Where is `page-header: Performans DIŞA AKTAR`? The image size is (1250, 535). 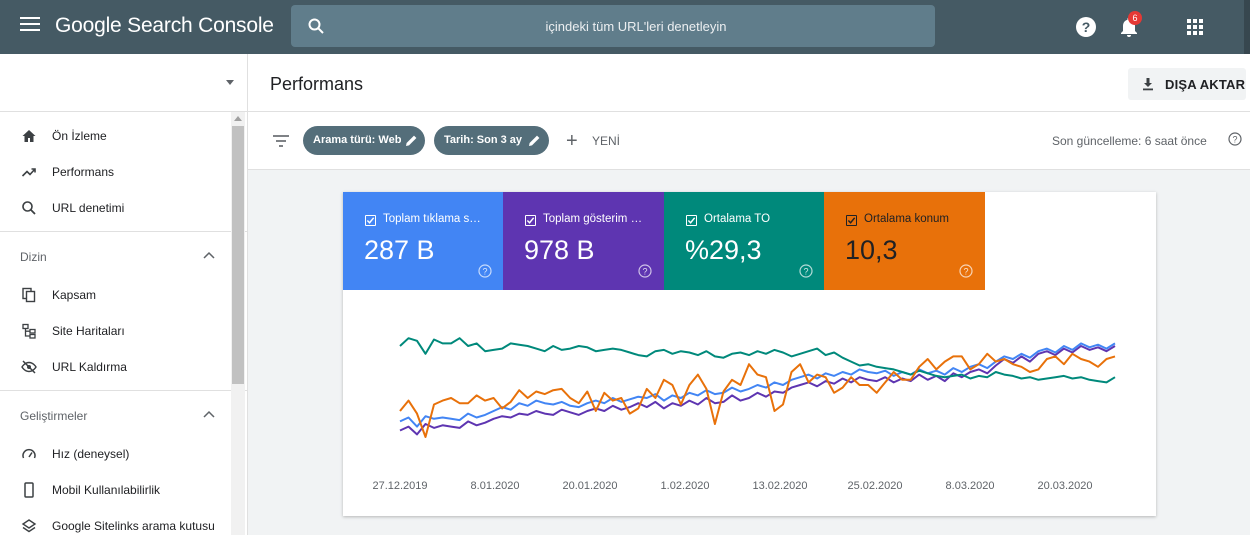
page-header: Performans DIŞA AKTAR is located at coordinates (749, 83).